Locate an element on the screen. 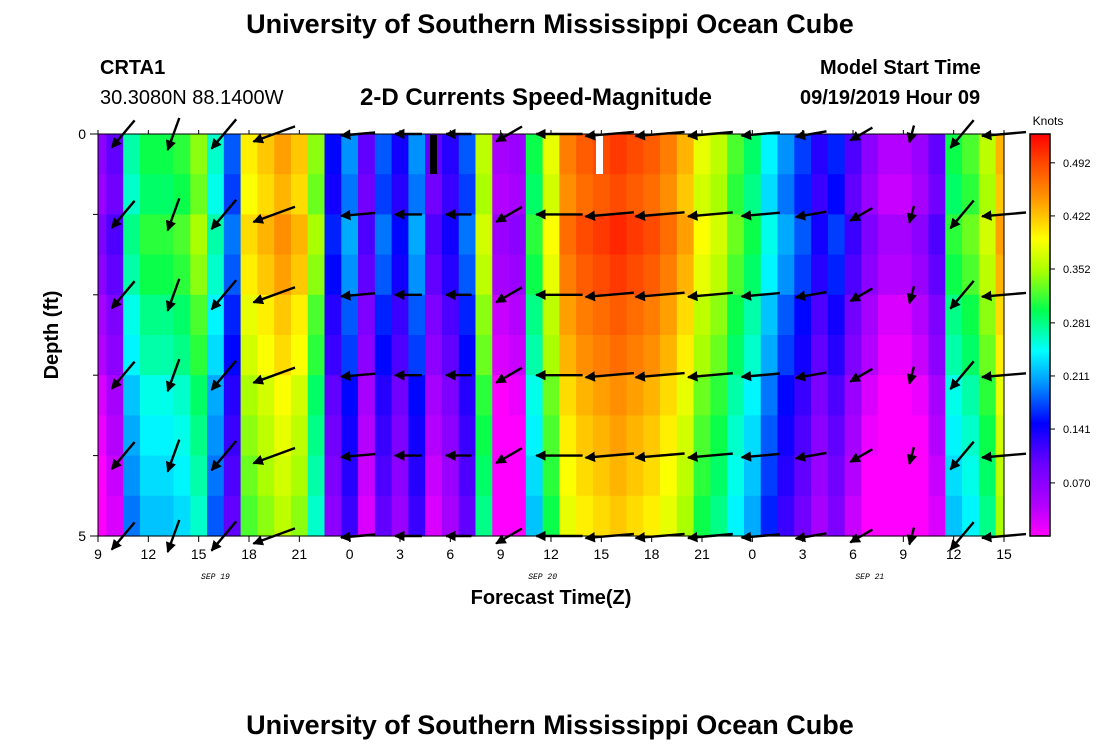 Image resolution: width=1100 pixels, height=750 pixels. station-coords: 30.3080N 88.1400W is located at coordinates (192, 98).